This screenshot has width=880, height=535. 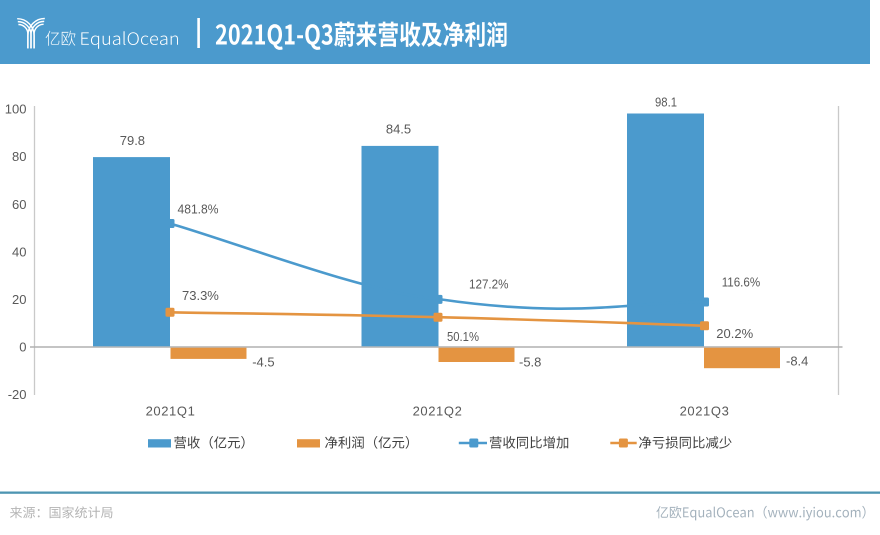 I want to click on svg-text: 116.6%, so click(x=741, y=282).